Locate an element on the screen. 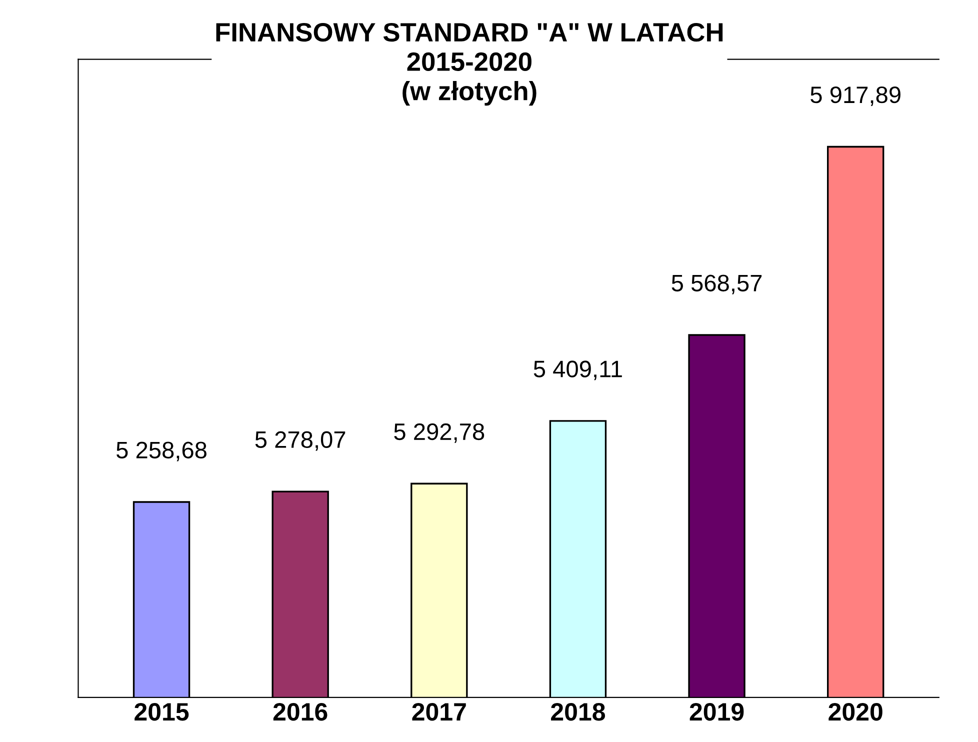 The width and height of the screenshot is (978, 742). x-tick-label: 2016 is located at coordinates (300, 712).